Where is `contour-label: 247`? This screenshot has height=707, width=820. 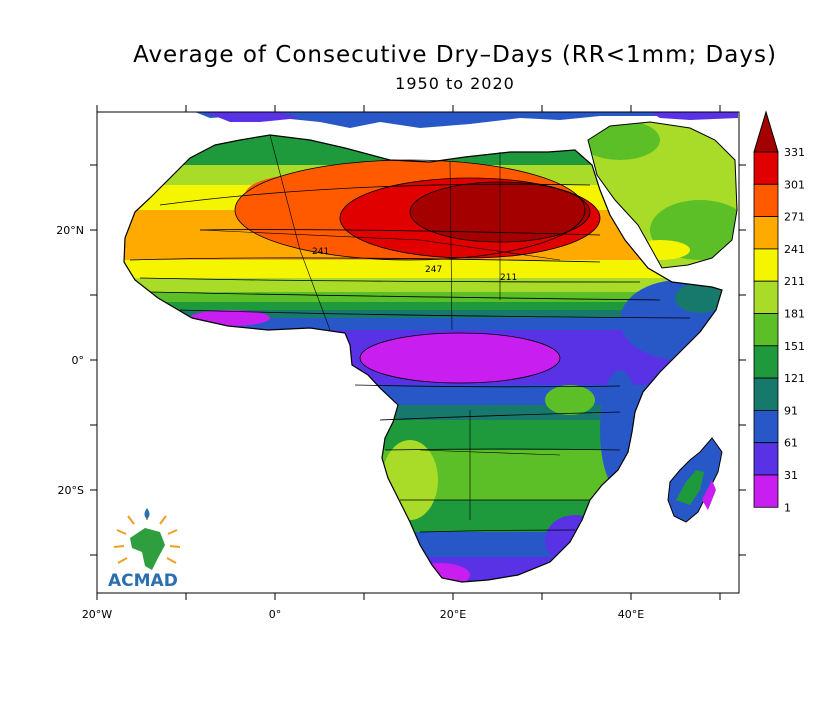 contour-label: 247 is located at coordinates (433, 270).